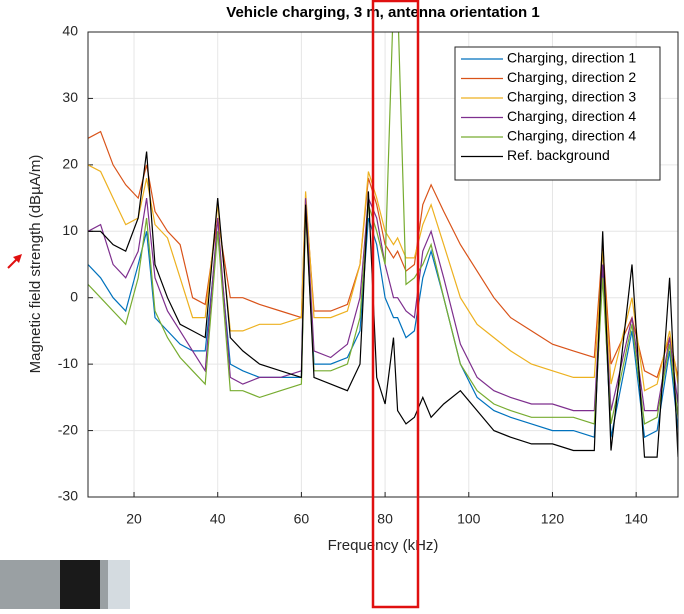 The width and height of the screenshot is (684, 614). What do you see at coordinates (70, 230) in the screenshot?
I see `y-tick-label: 10` at bounding box center [70, 230].